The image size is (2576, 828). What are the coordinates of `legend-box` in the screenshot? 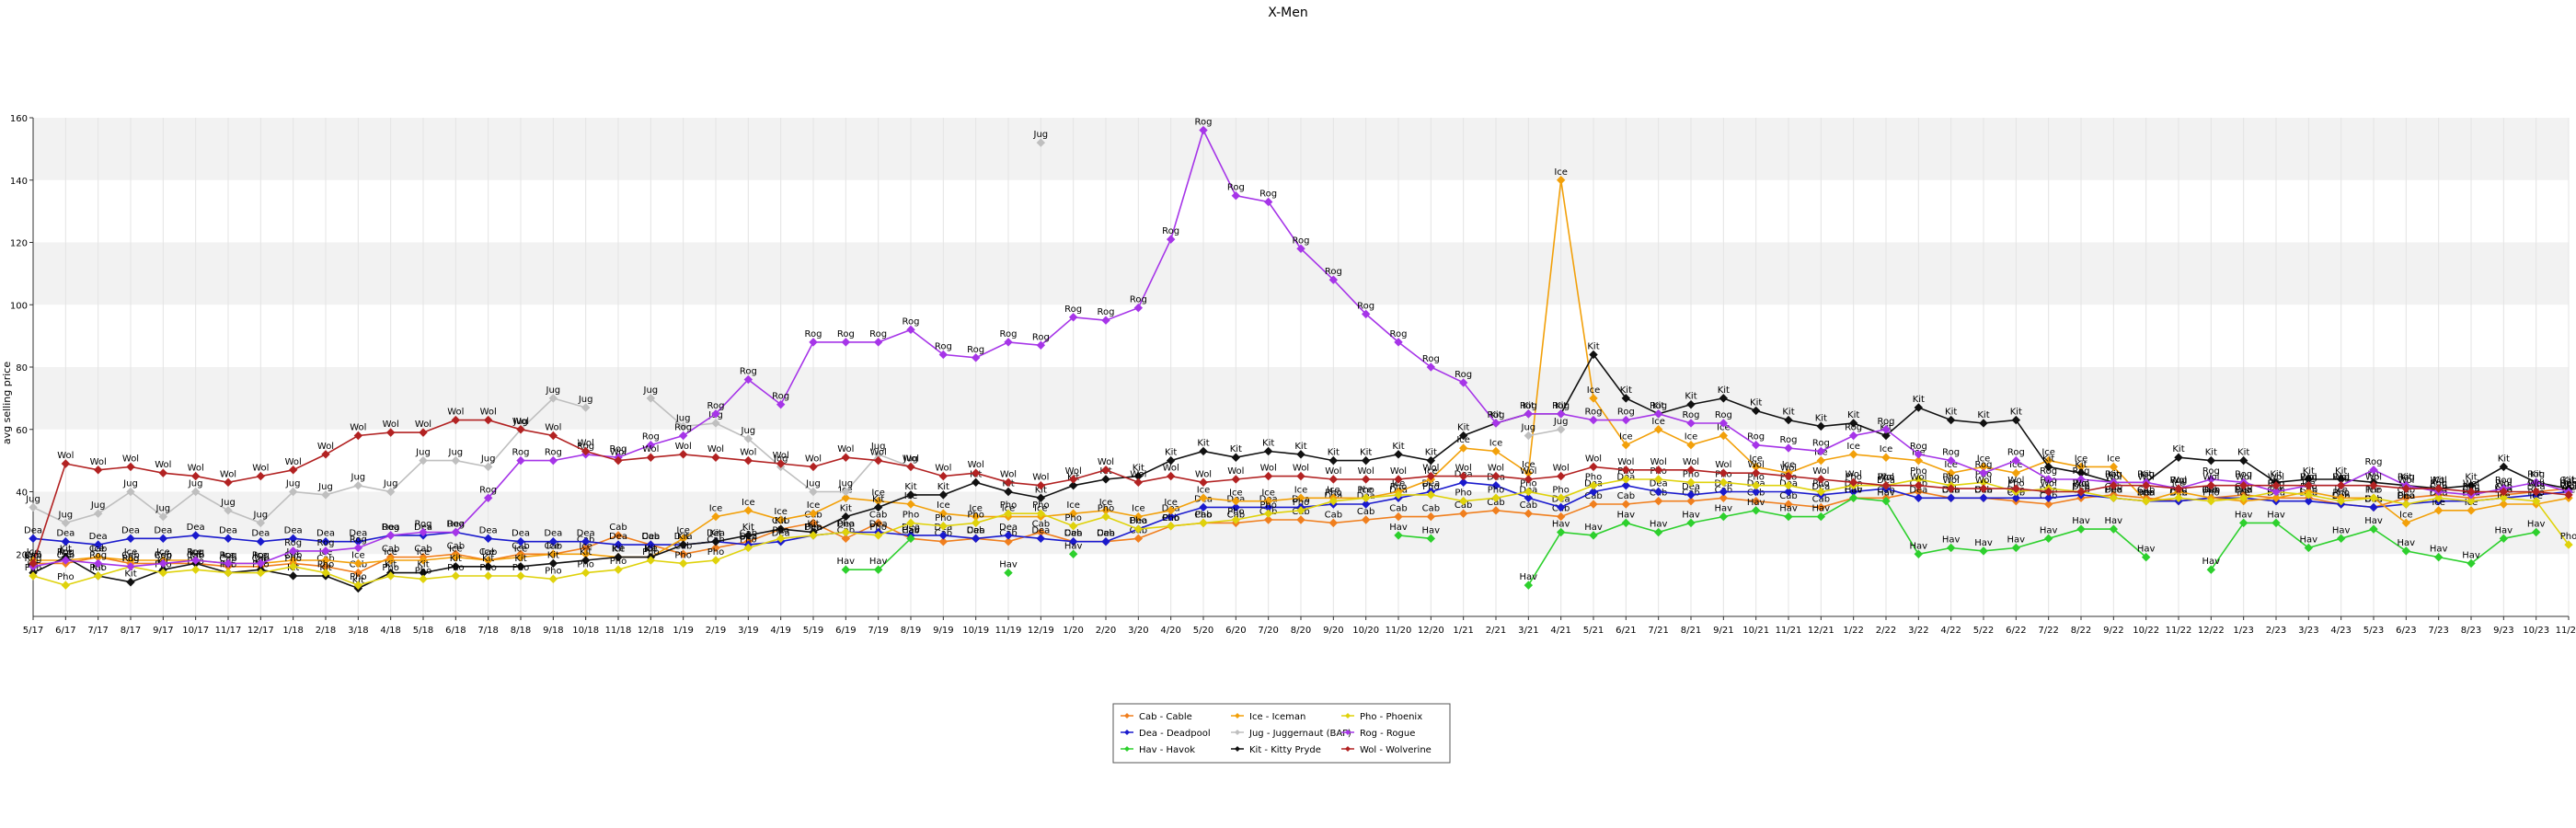 It's located at (1281, 733).